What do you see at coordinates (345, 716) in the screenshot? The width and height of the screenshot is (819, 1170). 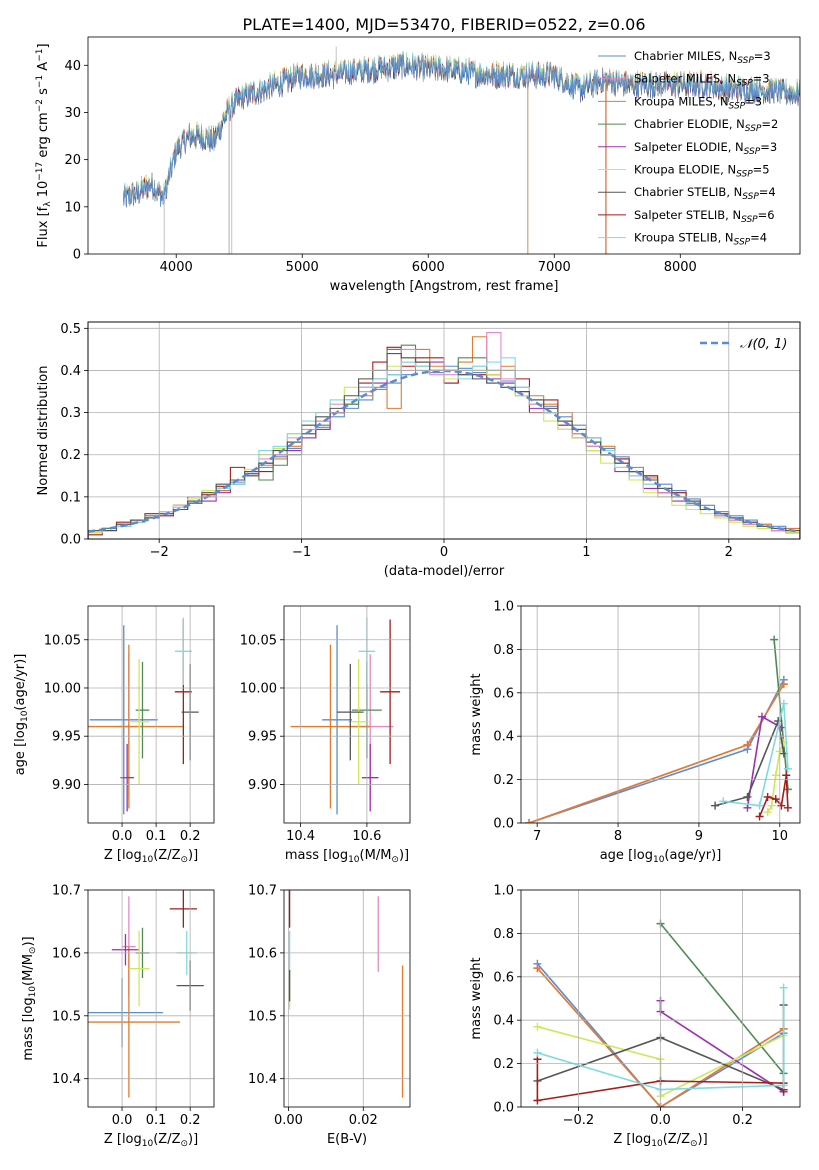 I see `age-vs-mass-plot-area` at bounding box center [345, 716].